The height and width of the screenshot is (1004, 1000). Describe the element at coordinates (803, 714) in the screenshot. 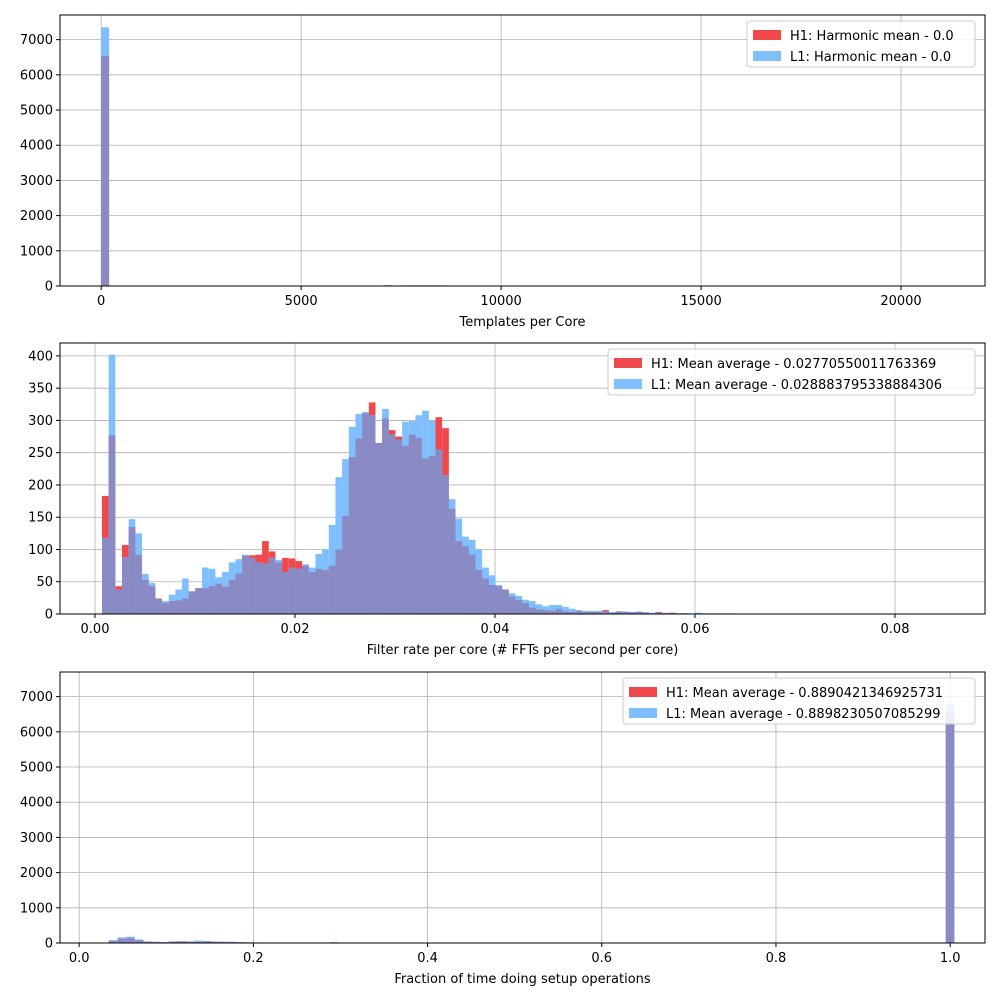

I see `legend-entry: L1: Mean average - 0.8898230507085299` at that location.